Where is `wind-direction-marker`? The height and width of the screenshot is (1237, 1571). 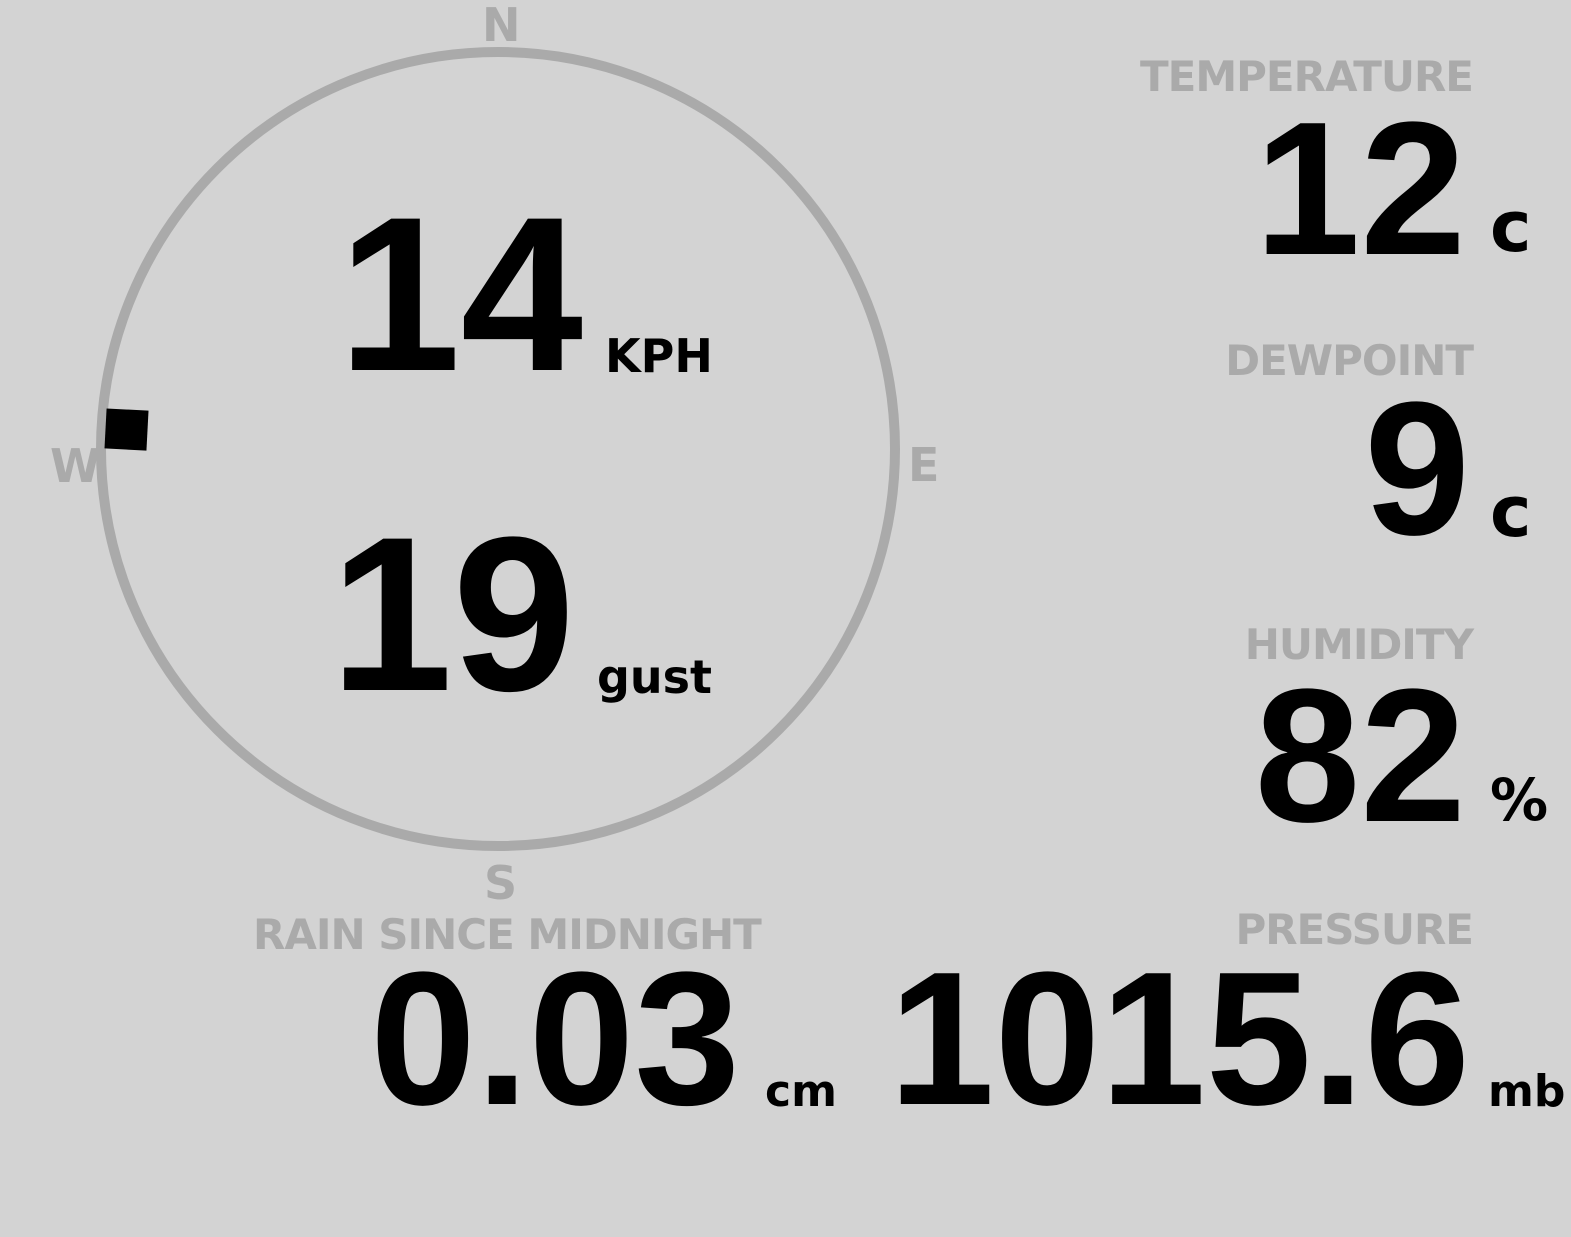 wind-direction-marker is located at coordinates (126, 429).